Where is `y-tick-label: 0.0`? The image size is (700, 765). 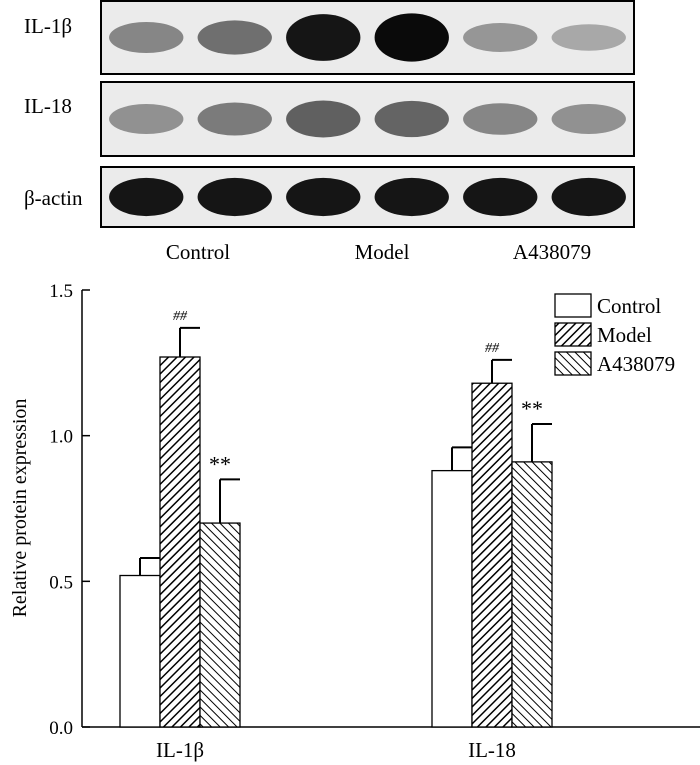
y-tick-label: 0.0 is located at coordinates (61, 728).